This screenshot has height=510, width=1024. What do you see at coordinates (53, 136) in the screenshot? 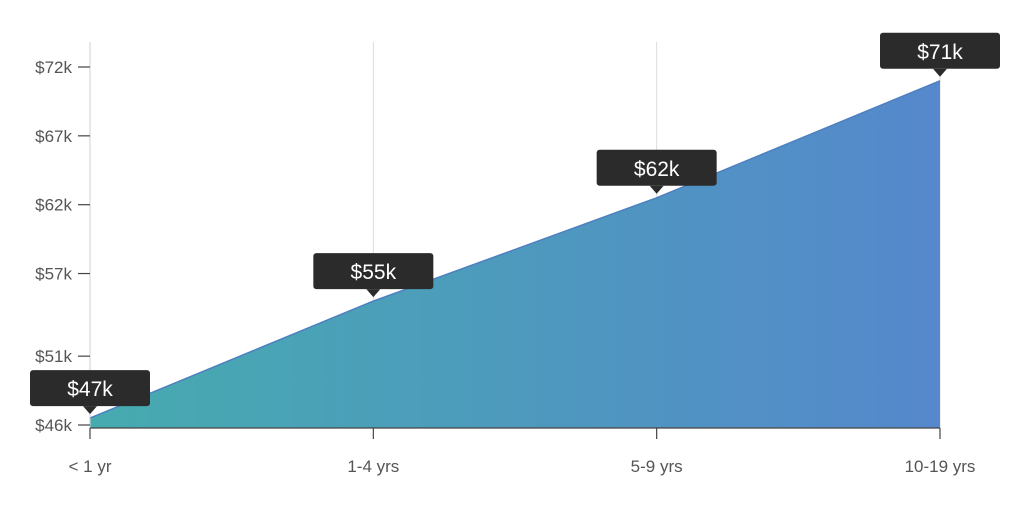
I see `y-tick-label: $67k` at bounding box center [53, 136].